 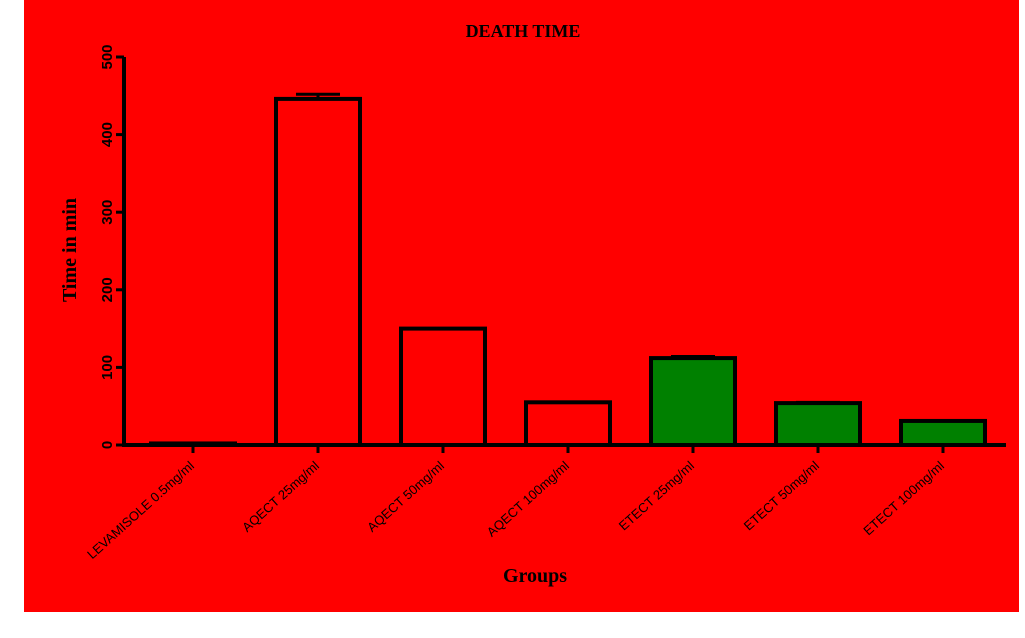 What do you see at coordinates (107, 367) in the screenshot?
I see `y-tick-label: 100` at bounding box center [107, 367].